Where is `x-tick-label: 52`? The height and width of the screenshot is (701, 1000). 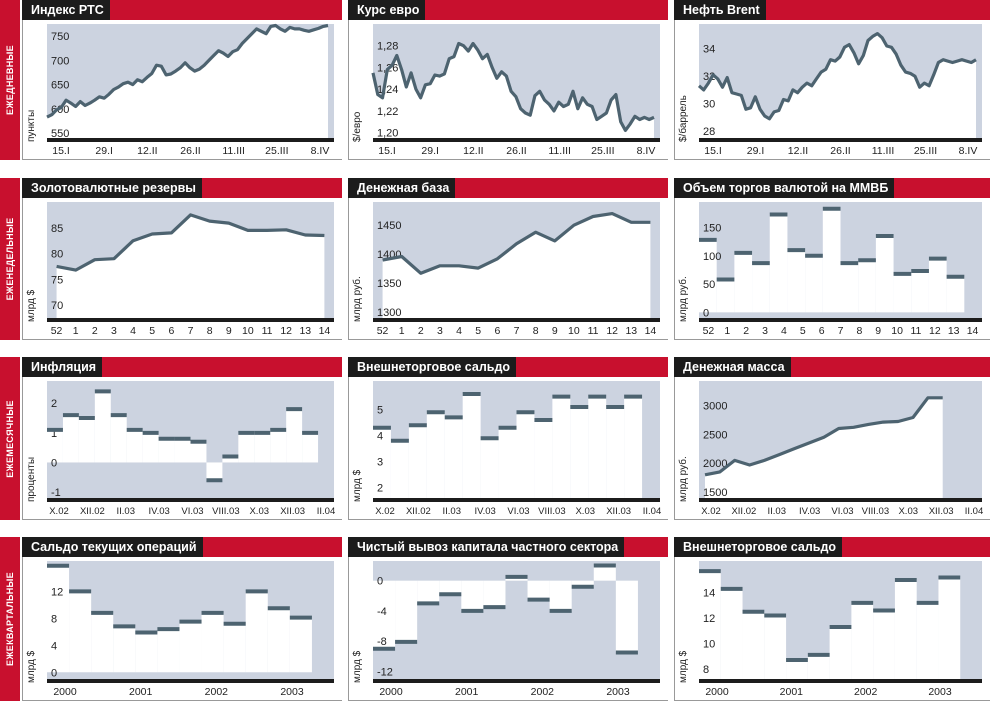 x-tick-label: 52 is located at coordinates (57, 331).